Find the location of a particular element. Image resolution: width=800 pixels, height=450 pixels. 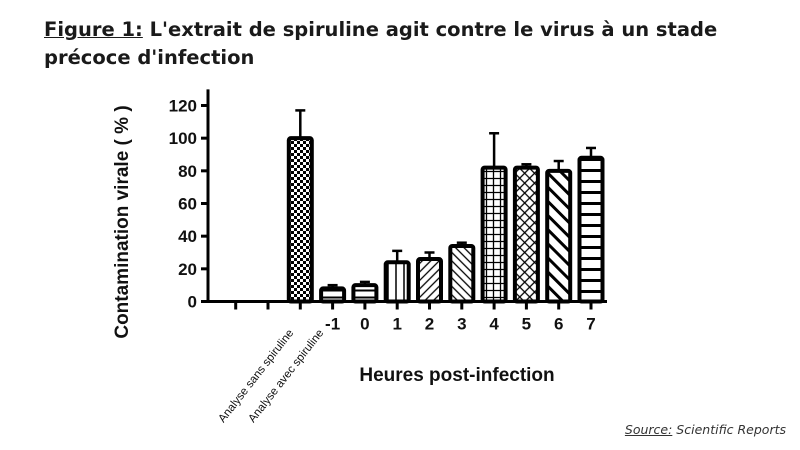

y-tick-label: 20 is located at coordinates (187, 269).